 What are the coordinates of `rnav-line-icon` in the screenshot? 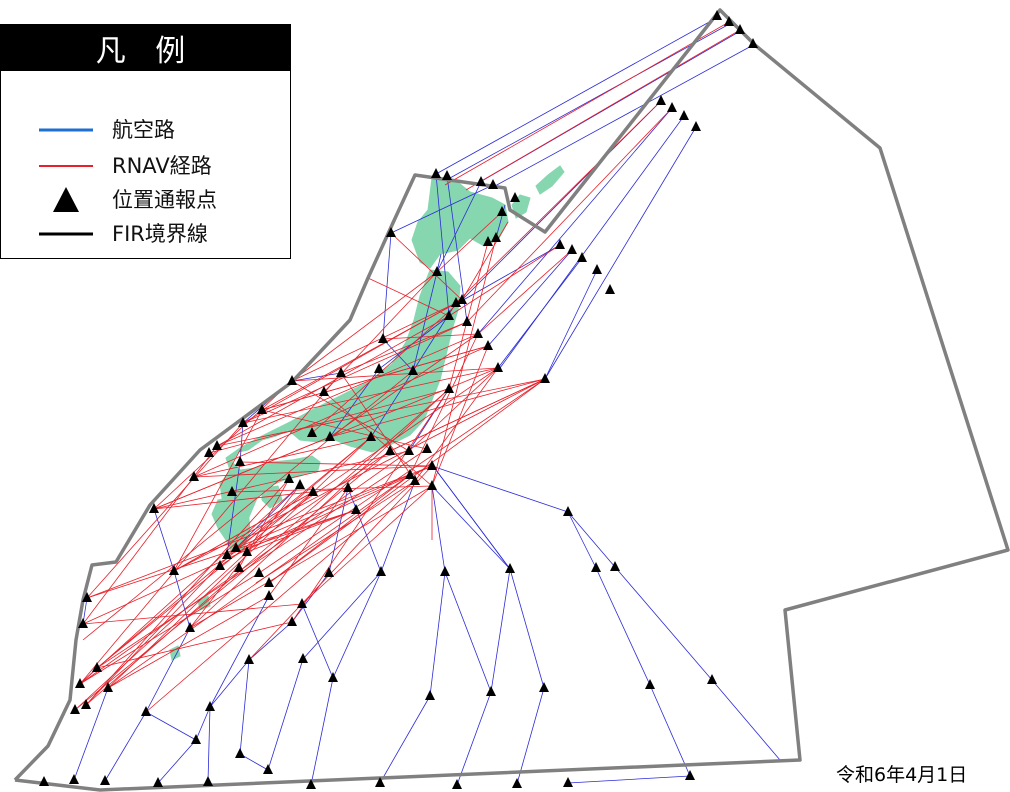 It's located at (66, 166).